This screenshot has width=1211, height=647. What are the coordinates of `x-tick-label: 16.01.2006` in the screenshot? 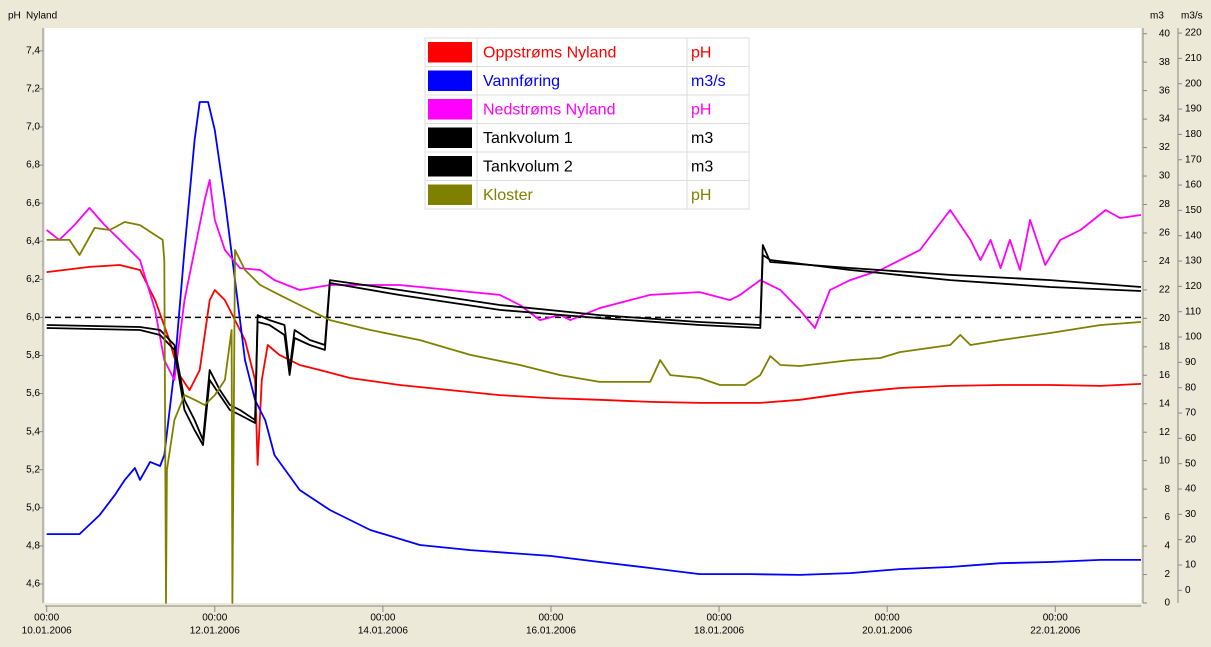 It's located at (551, 631).